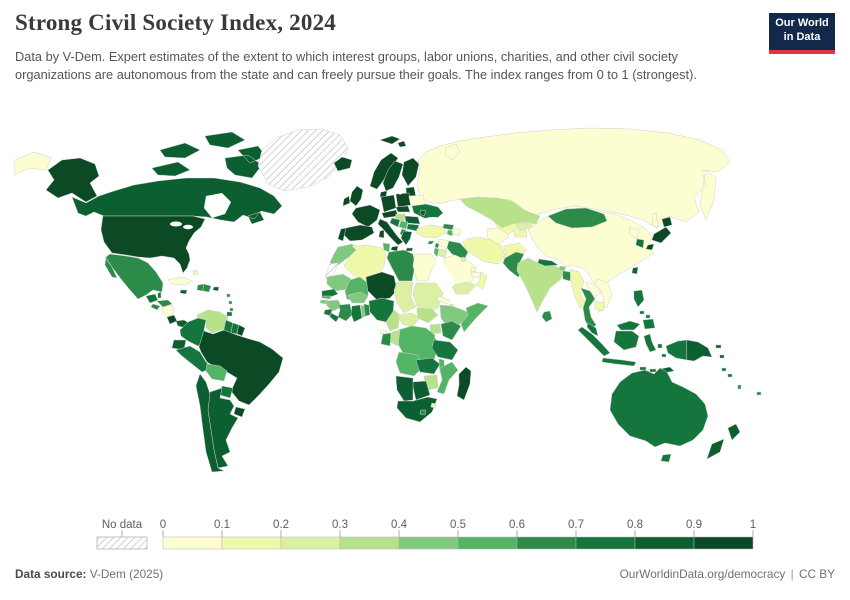  Describe the element at coordinates (195, 272) in the screenshot. I see `country-bahamas` at that location.